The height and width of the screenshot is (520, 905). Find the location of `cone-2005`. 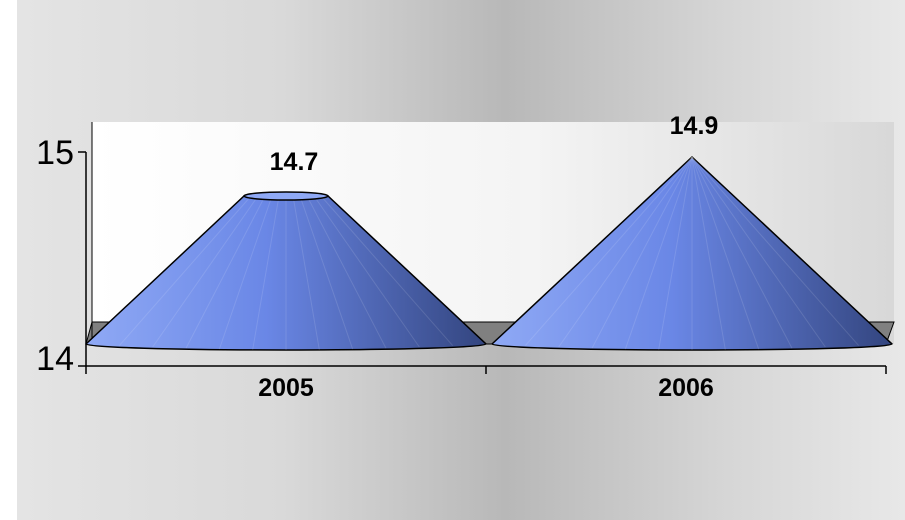

cone-2005 is located at coordinates (286, 271).